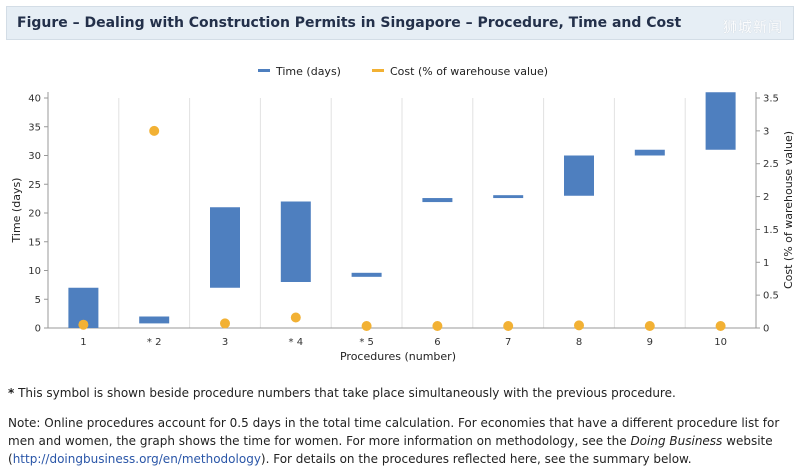 The image size is (800, 474). I want to click on y-right-tick-label: 2.5, so click(771, 164).